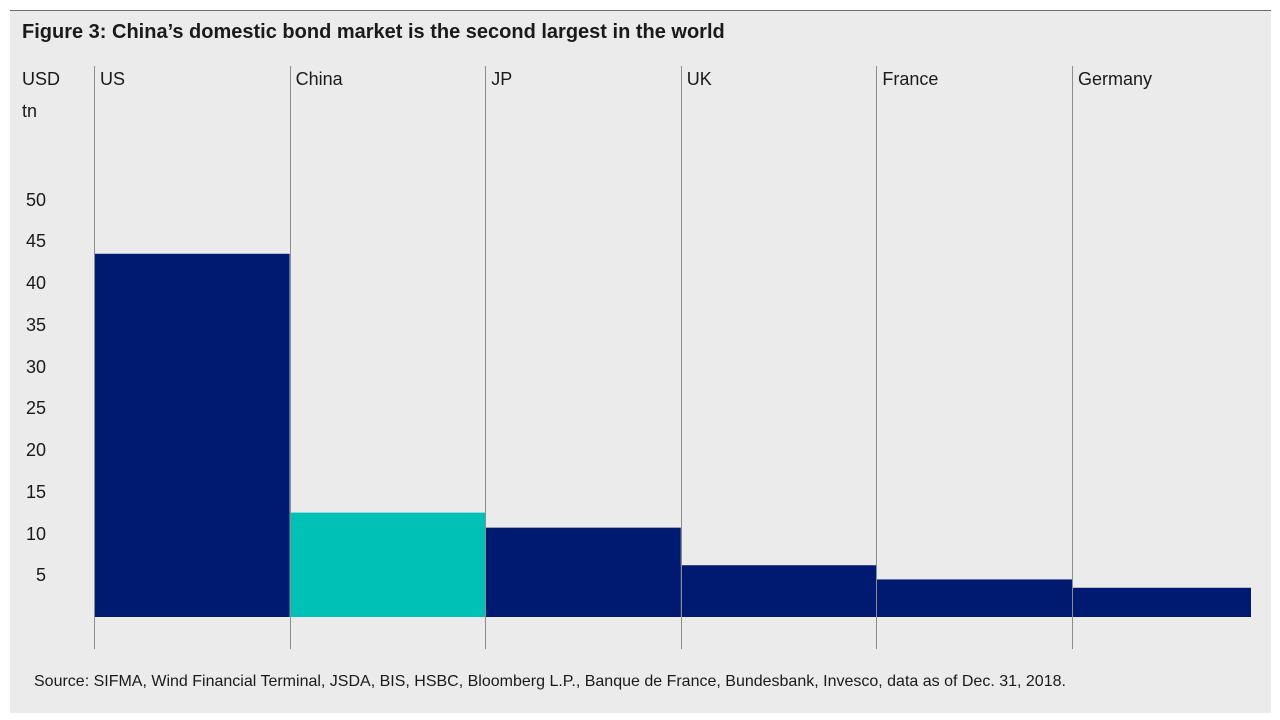 This screenshot has height=720, width=1280. What do you see at coordinates (35, 491) in the screenshot?
I see `y-tick-label-15: 15` at bounding box center [35, 491].